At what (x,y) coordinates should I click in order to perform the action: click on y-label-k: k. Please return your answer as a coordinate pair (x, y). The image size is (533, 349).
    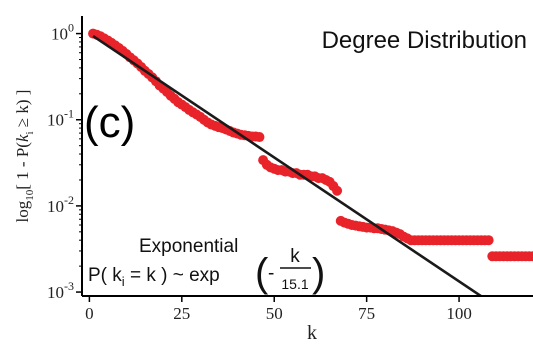
    Looking at the image, I should click on (22, 138).